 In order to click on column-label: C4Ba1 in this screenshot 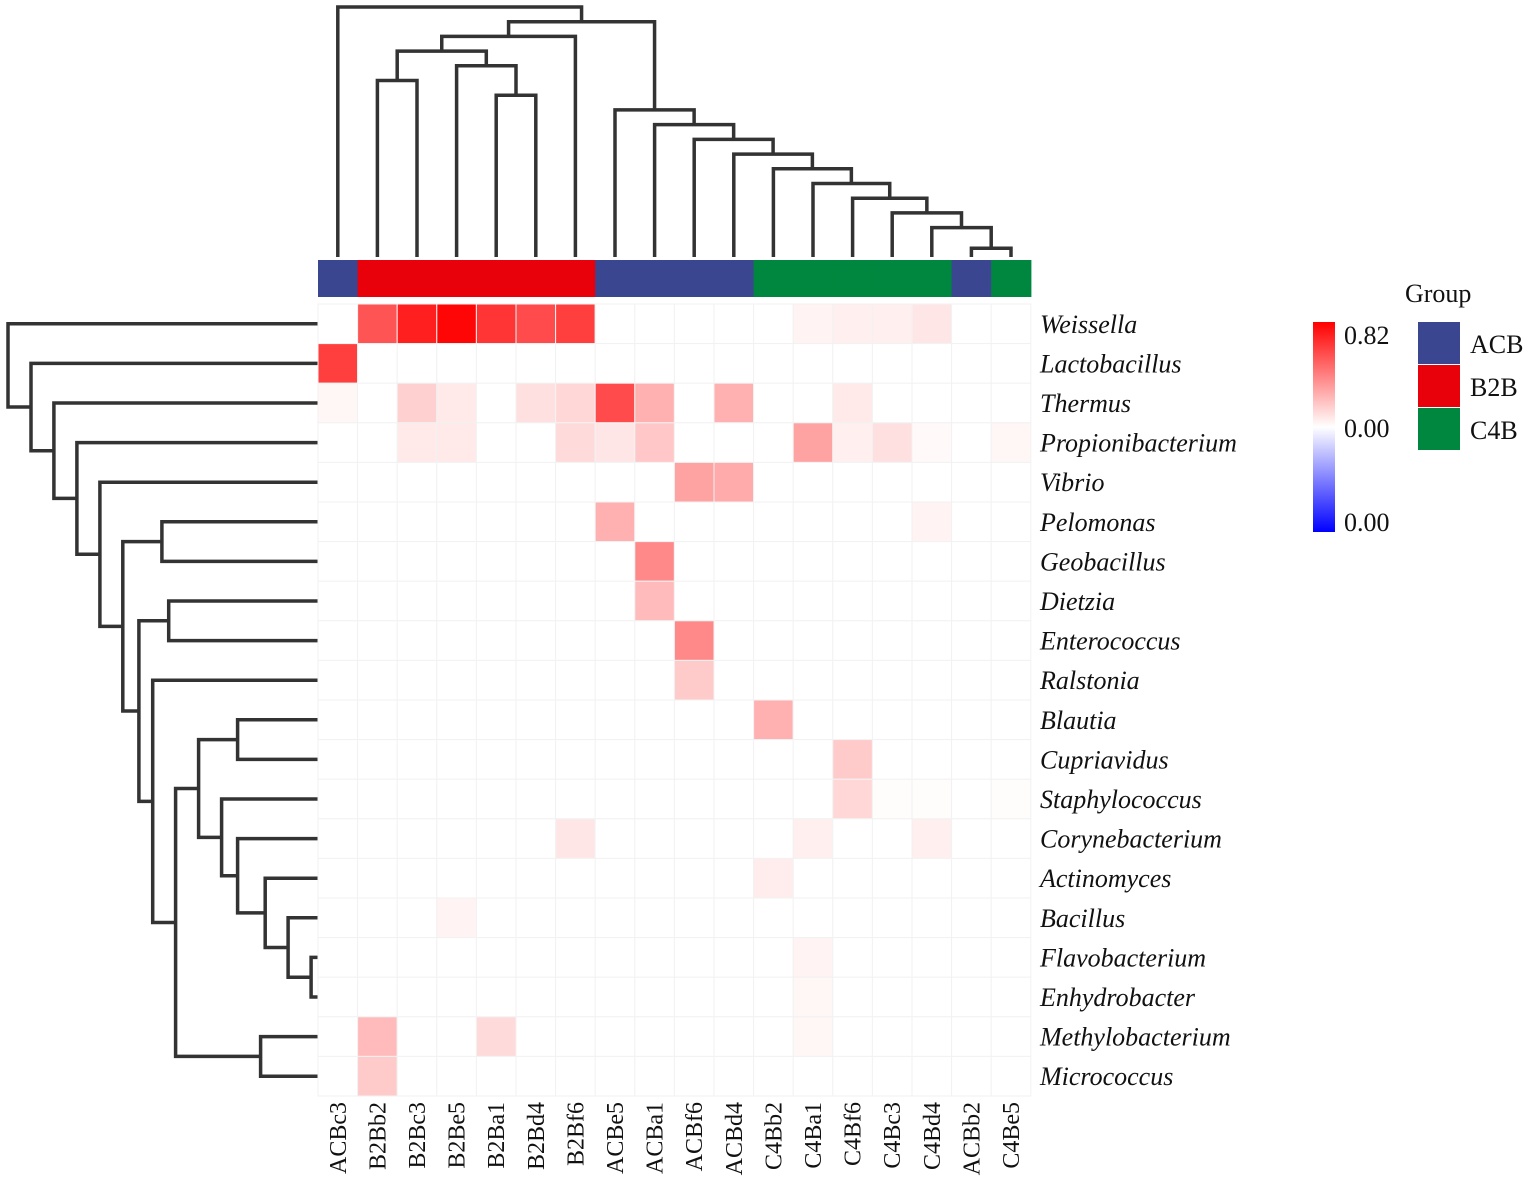, I will do `click(814, 1135)`.